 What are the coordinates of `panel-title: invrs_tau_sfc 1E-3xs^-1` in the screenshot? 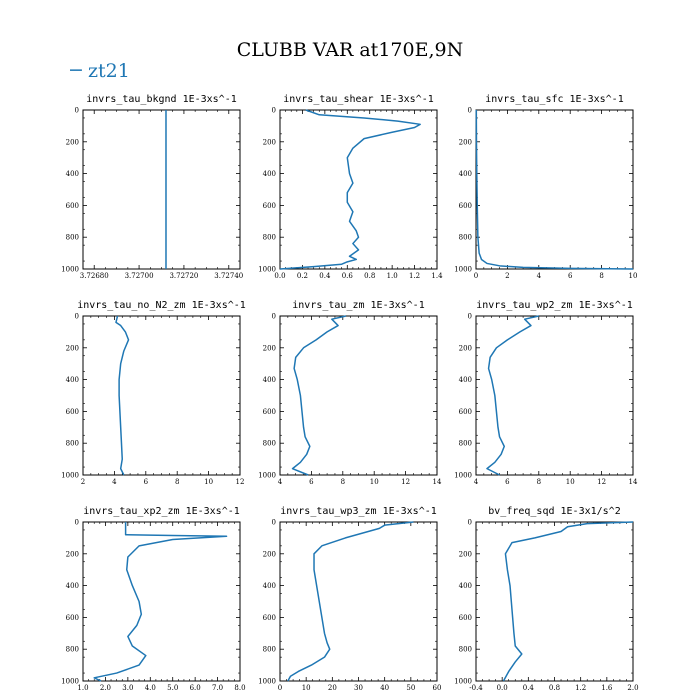 It's located at (554, 99).